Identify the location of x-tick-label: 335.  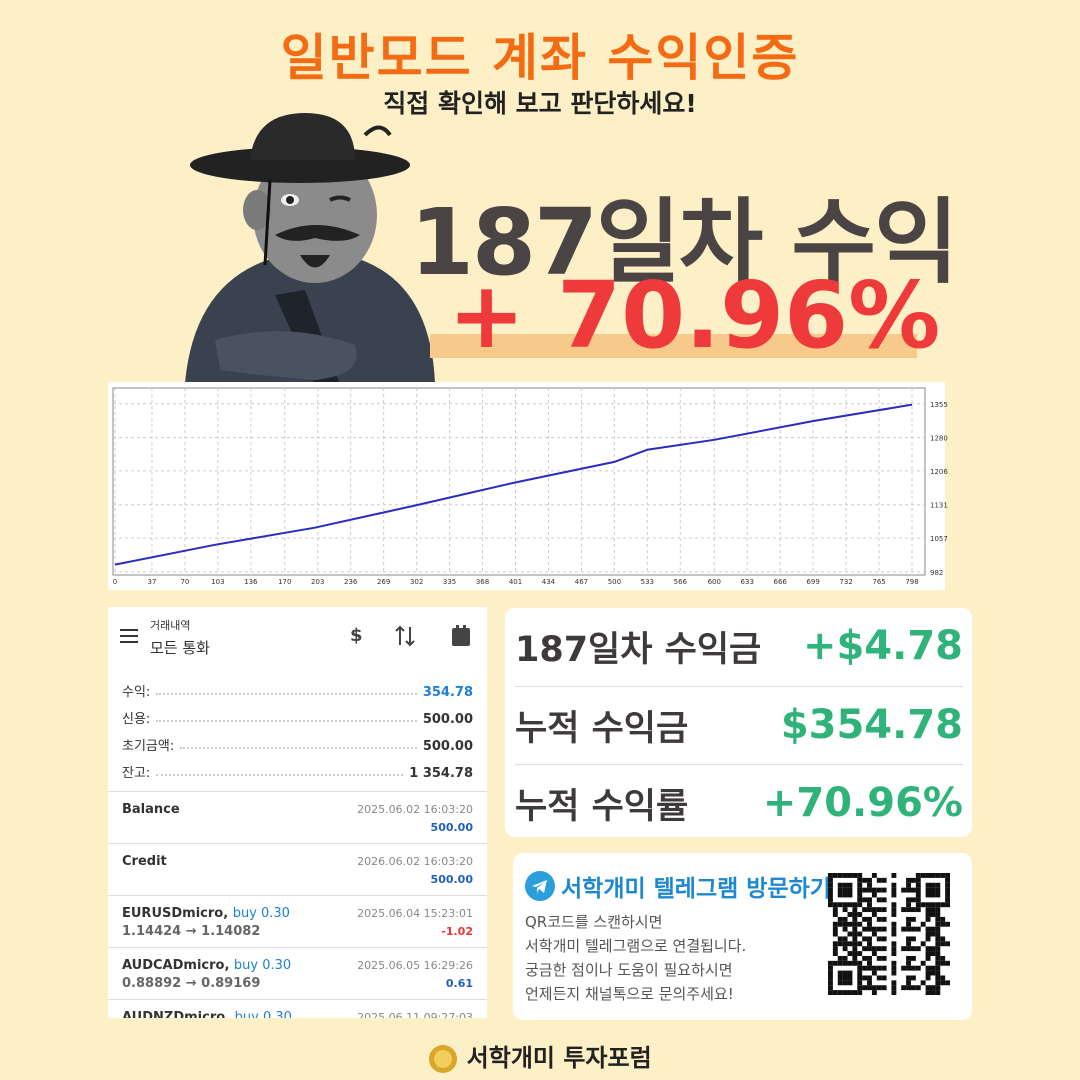
(449, 582).